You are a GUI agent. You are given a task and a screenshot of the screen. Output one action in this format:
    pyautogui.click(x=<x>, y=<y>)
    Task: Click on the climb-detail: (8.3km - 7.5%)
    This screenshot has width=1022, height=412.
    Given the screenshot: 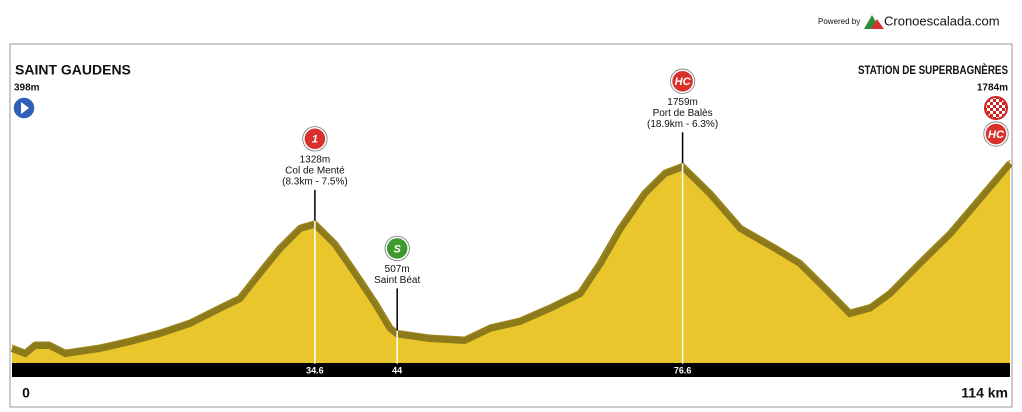 What is the action you would take?
    pyautogui.click(x=315, y=181)
    